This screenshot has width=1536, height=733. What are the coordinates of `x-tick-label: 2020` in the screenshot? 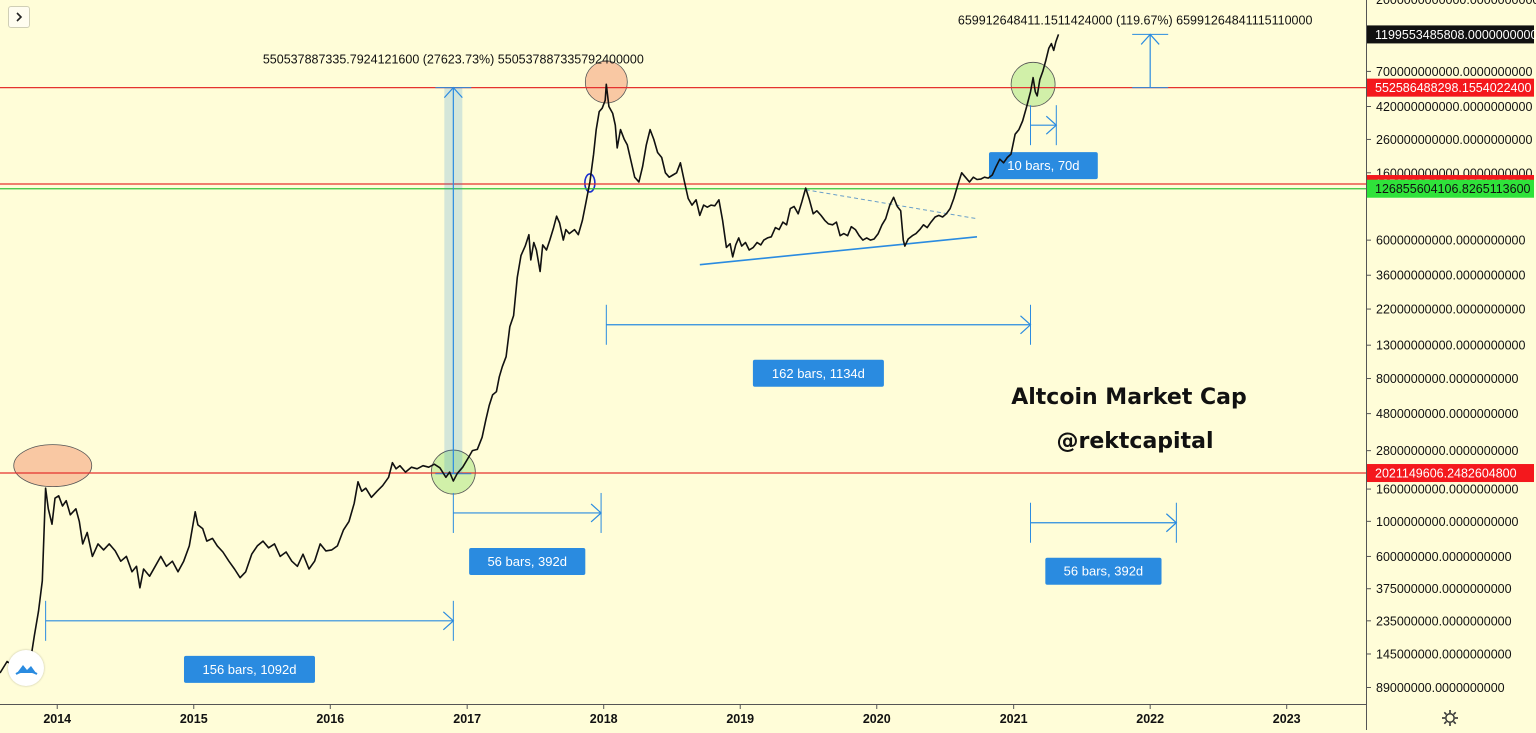 It's located at (877, 719).